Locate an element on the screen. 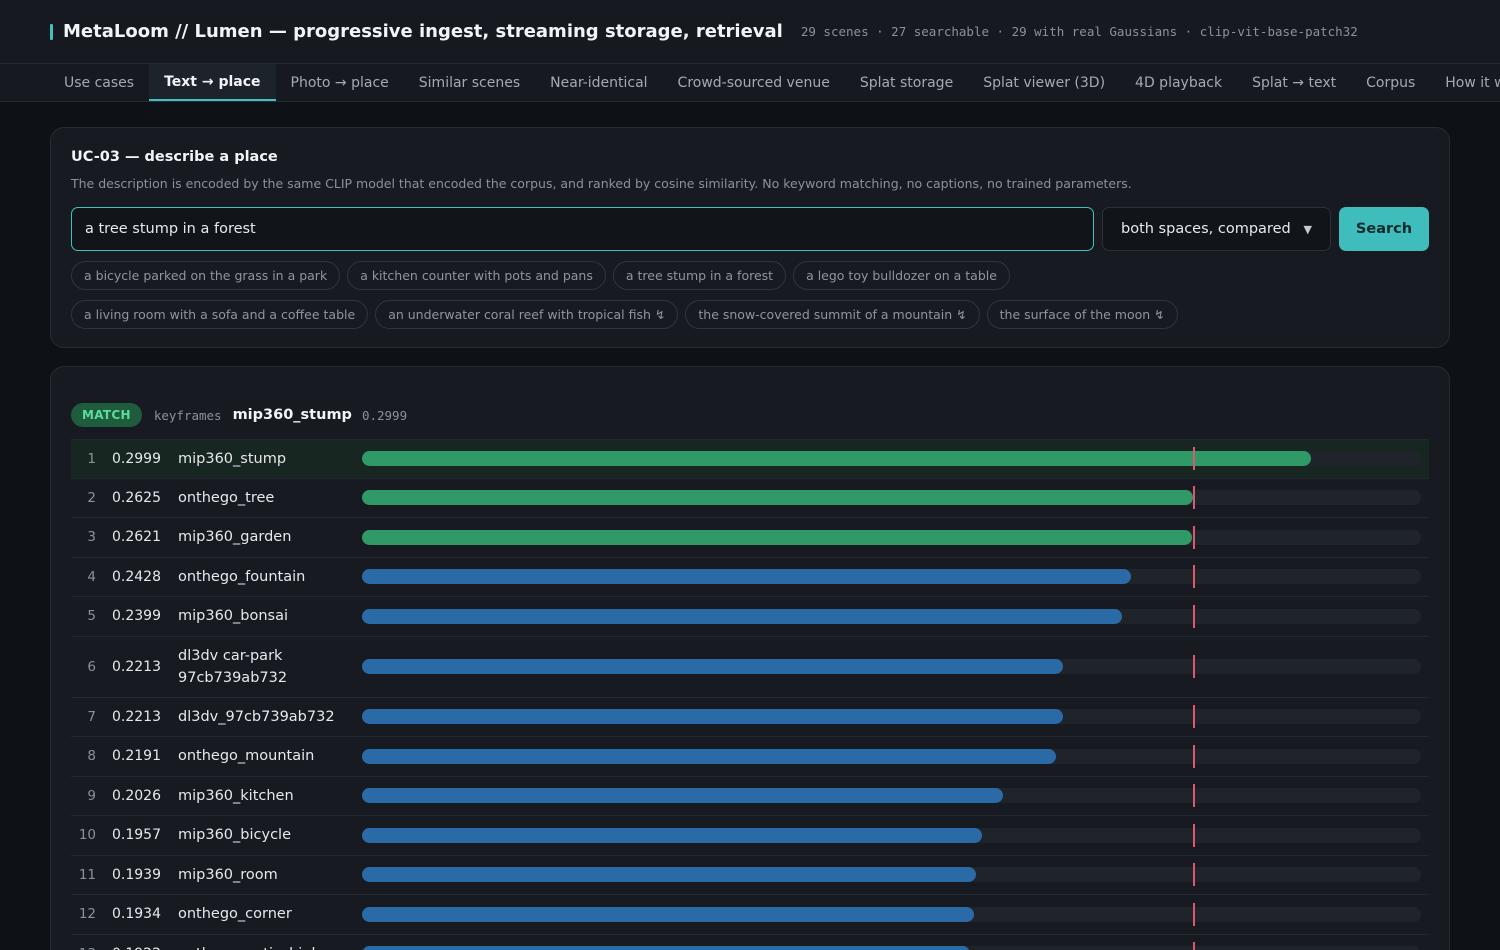 The width and height of the screenshot is (1500, 950). example-chip: the surface of the moon ↯ is located at coordinates (1082, 314).